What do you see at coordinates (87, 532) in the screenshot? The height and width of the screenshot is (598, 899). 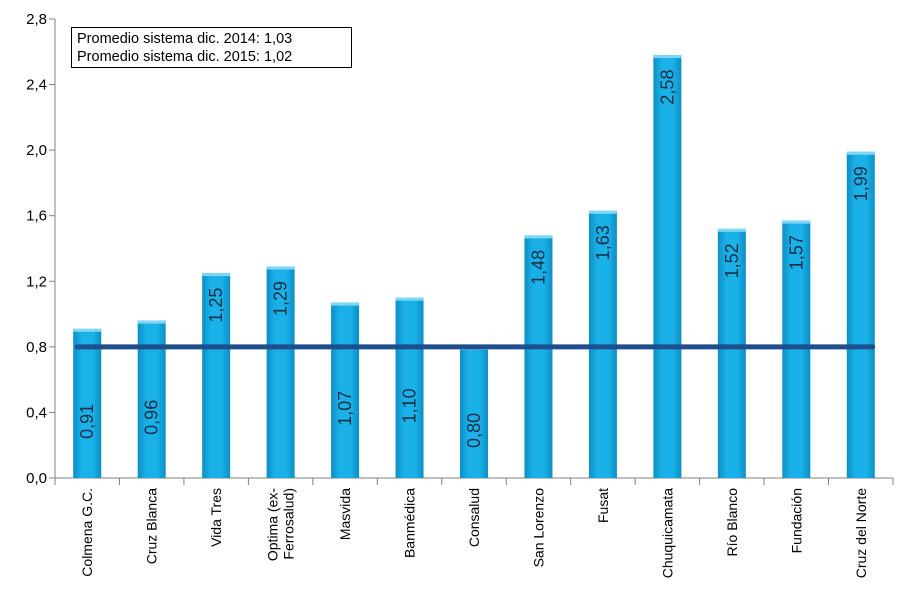 I see `category-label: Colmena G.C.` at bounding box center [87, 532].